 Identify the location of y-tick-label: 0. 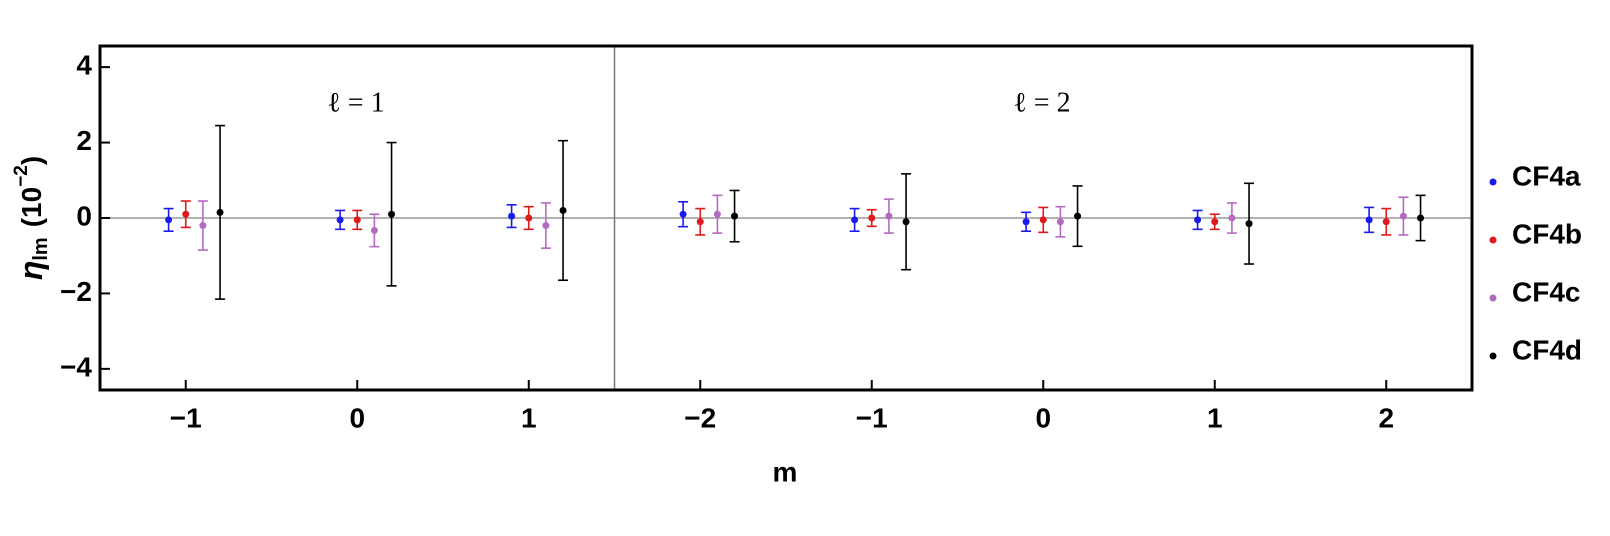
(84, 215).